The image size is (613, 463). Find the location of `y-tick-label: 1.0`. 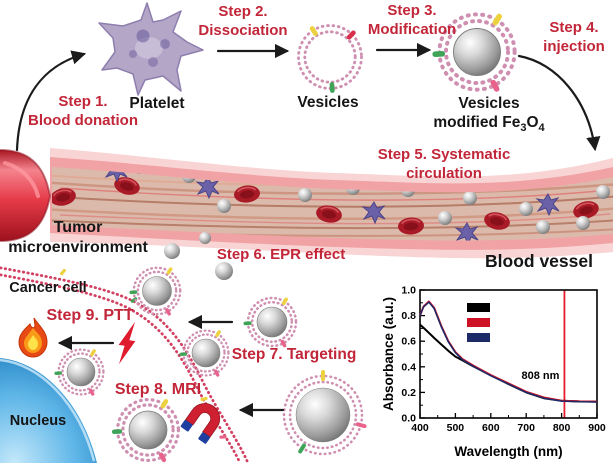

y-tick-label: 1.0 is located at coordinates (408, 291).